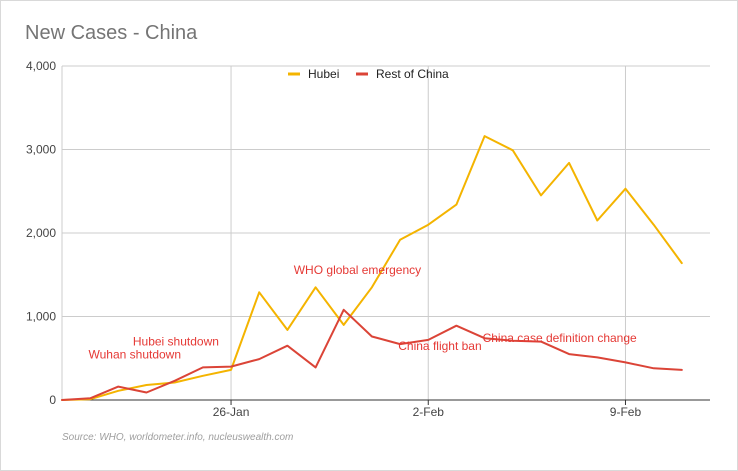 The height and width of the screenshot is (471, 738). What do you see at coordinates (412, 74) in the screenshot?
I see `legend-label: Rest of China` at bounding box center [412, 74].